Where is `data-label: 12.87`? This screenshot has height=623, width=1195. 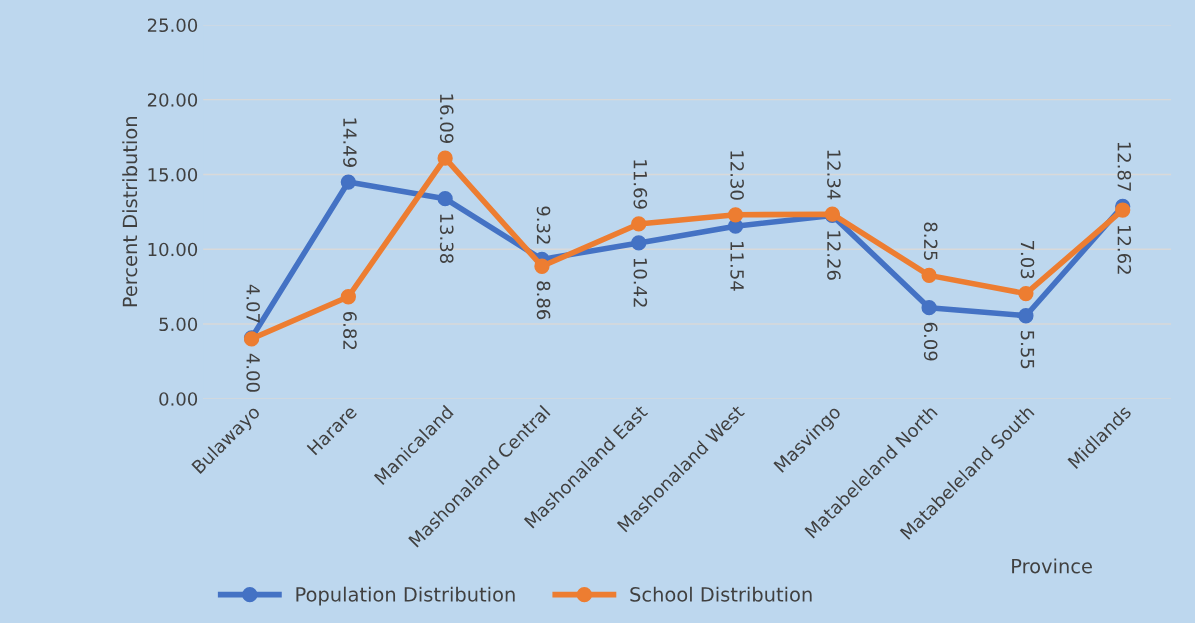 data-label: 12.87 is located at coordinates (1124, 166).